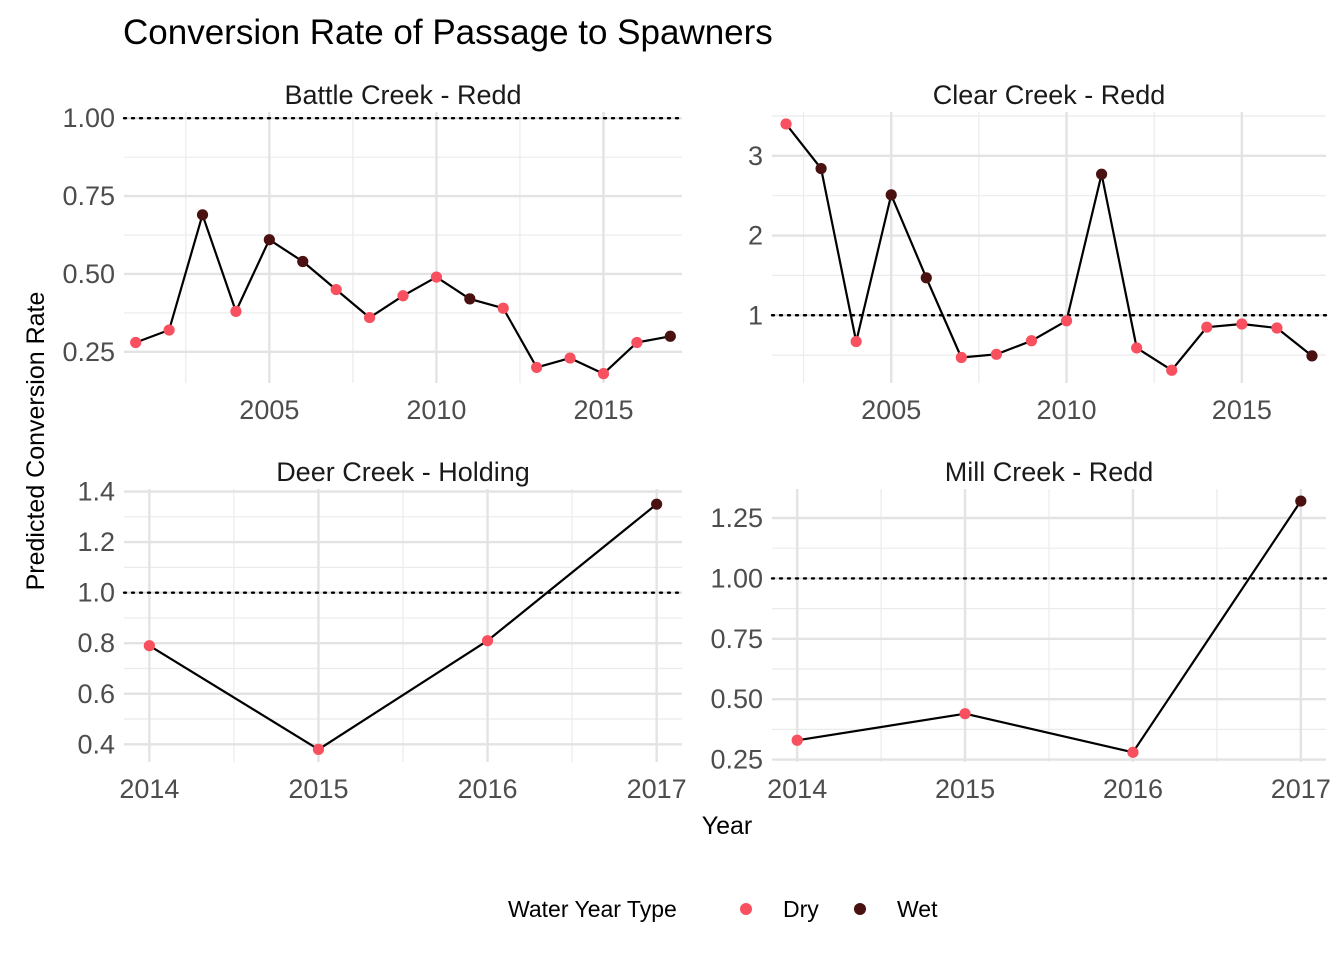 The height and width of the screenshot is (960, 1344). What do you see at coordinates (36, 441) in the screenshot?
I see `y-axis-title: Predicted Conversion Rate` at bounding box center [36, 441].